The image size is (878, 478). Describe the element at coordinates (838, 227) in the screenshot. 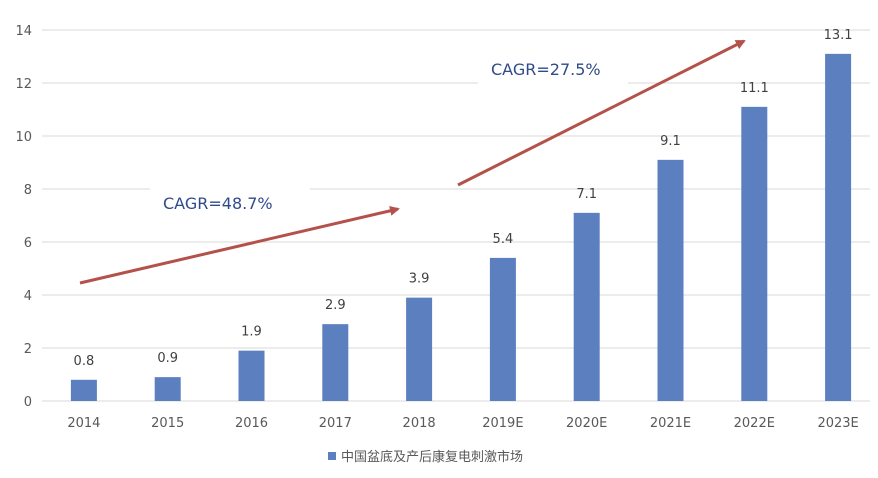

I see `bar-2023E` at that location.